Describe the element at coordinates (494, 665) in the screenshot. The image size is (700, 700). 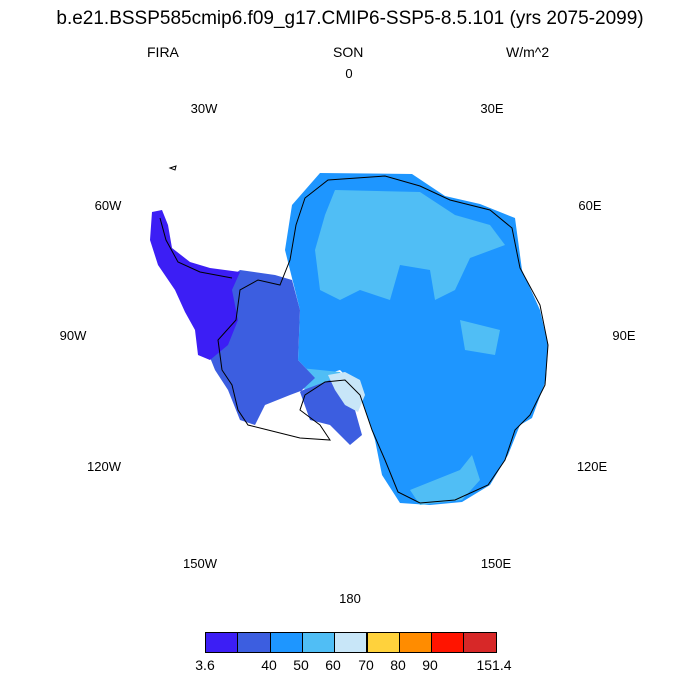
I see `colorbar-label: 151.4` at that location.